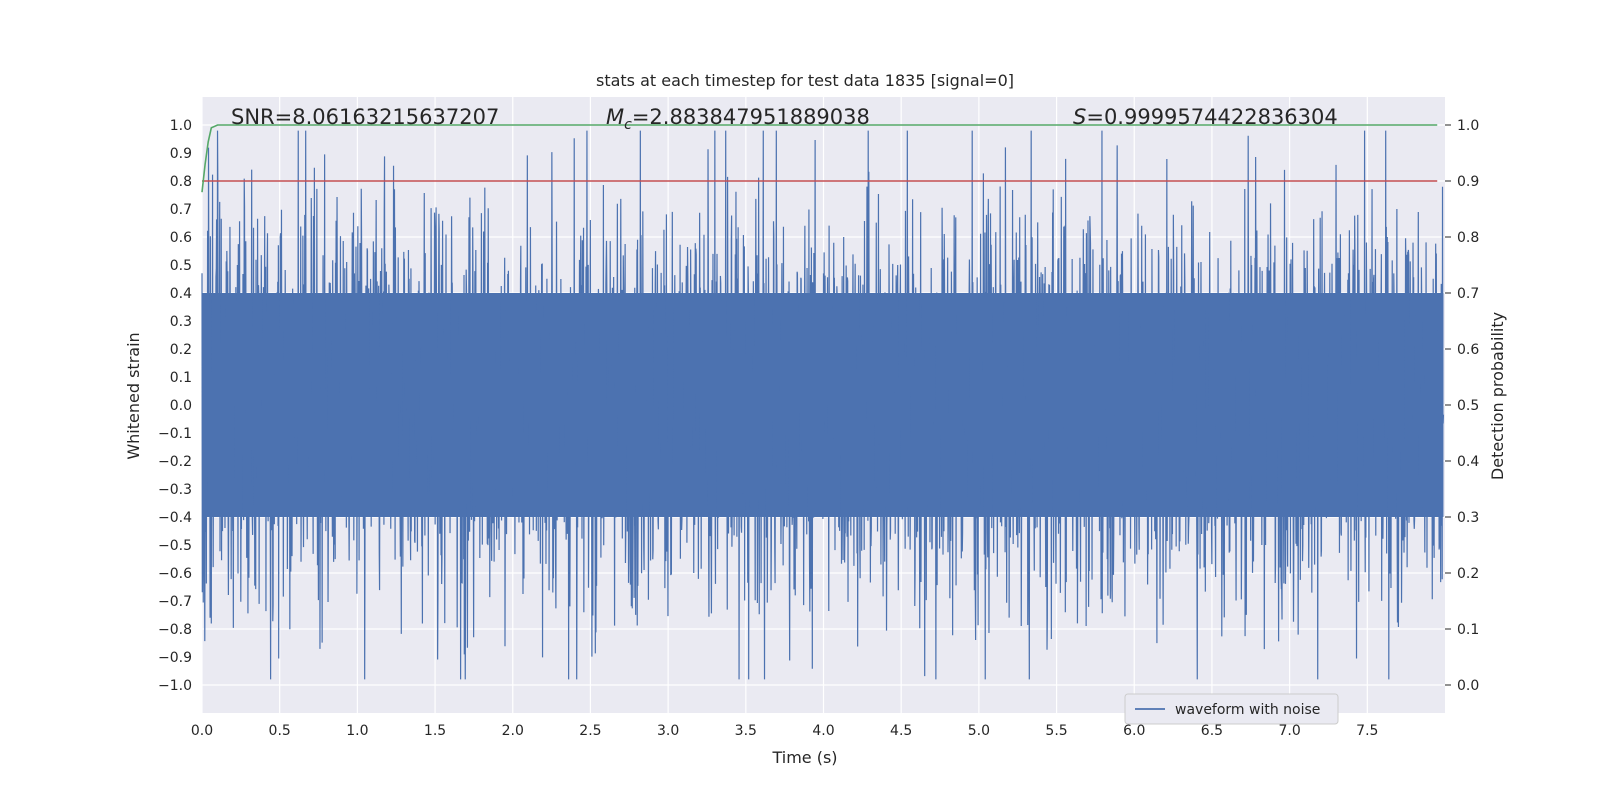 The image size is (1600, 800). What do you see at coordinates (181, 210) in the screenshot?
I see `y-tick-label: 0.7` at bounding box center [181, 210].